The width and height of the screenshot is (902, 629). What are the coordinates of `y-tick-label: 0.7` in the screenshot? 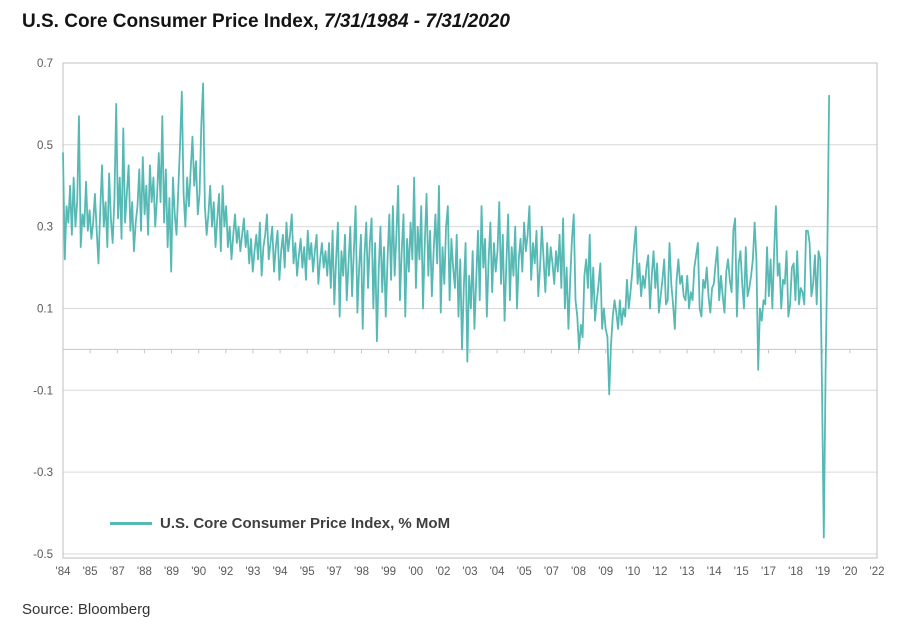 It's located at (45, 64).